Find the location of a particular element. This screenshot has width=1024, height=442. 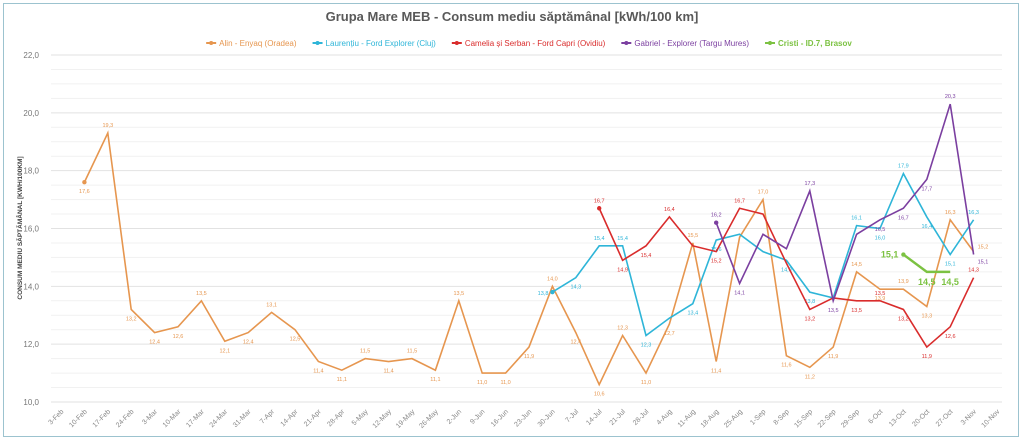

data-label: 13,3 is located at coordinates (926, 317).